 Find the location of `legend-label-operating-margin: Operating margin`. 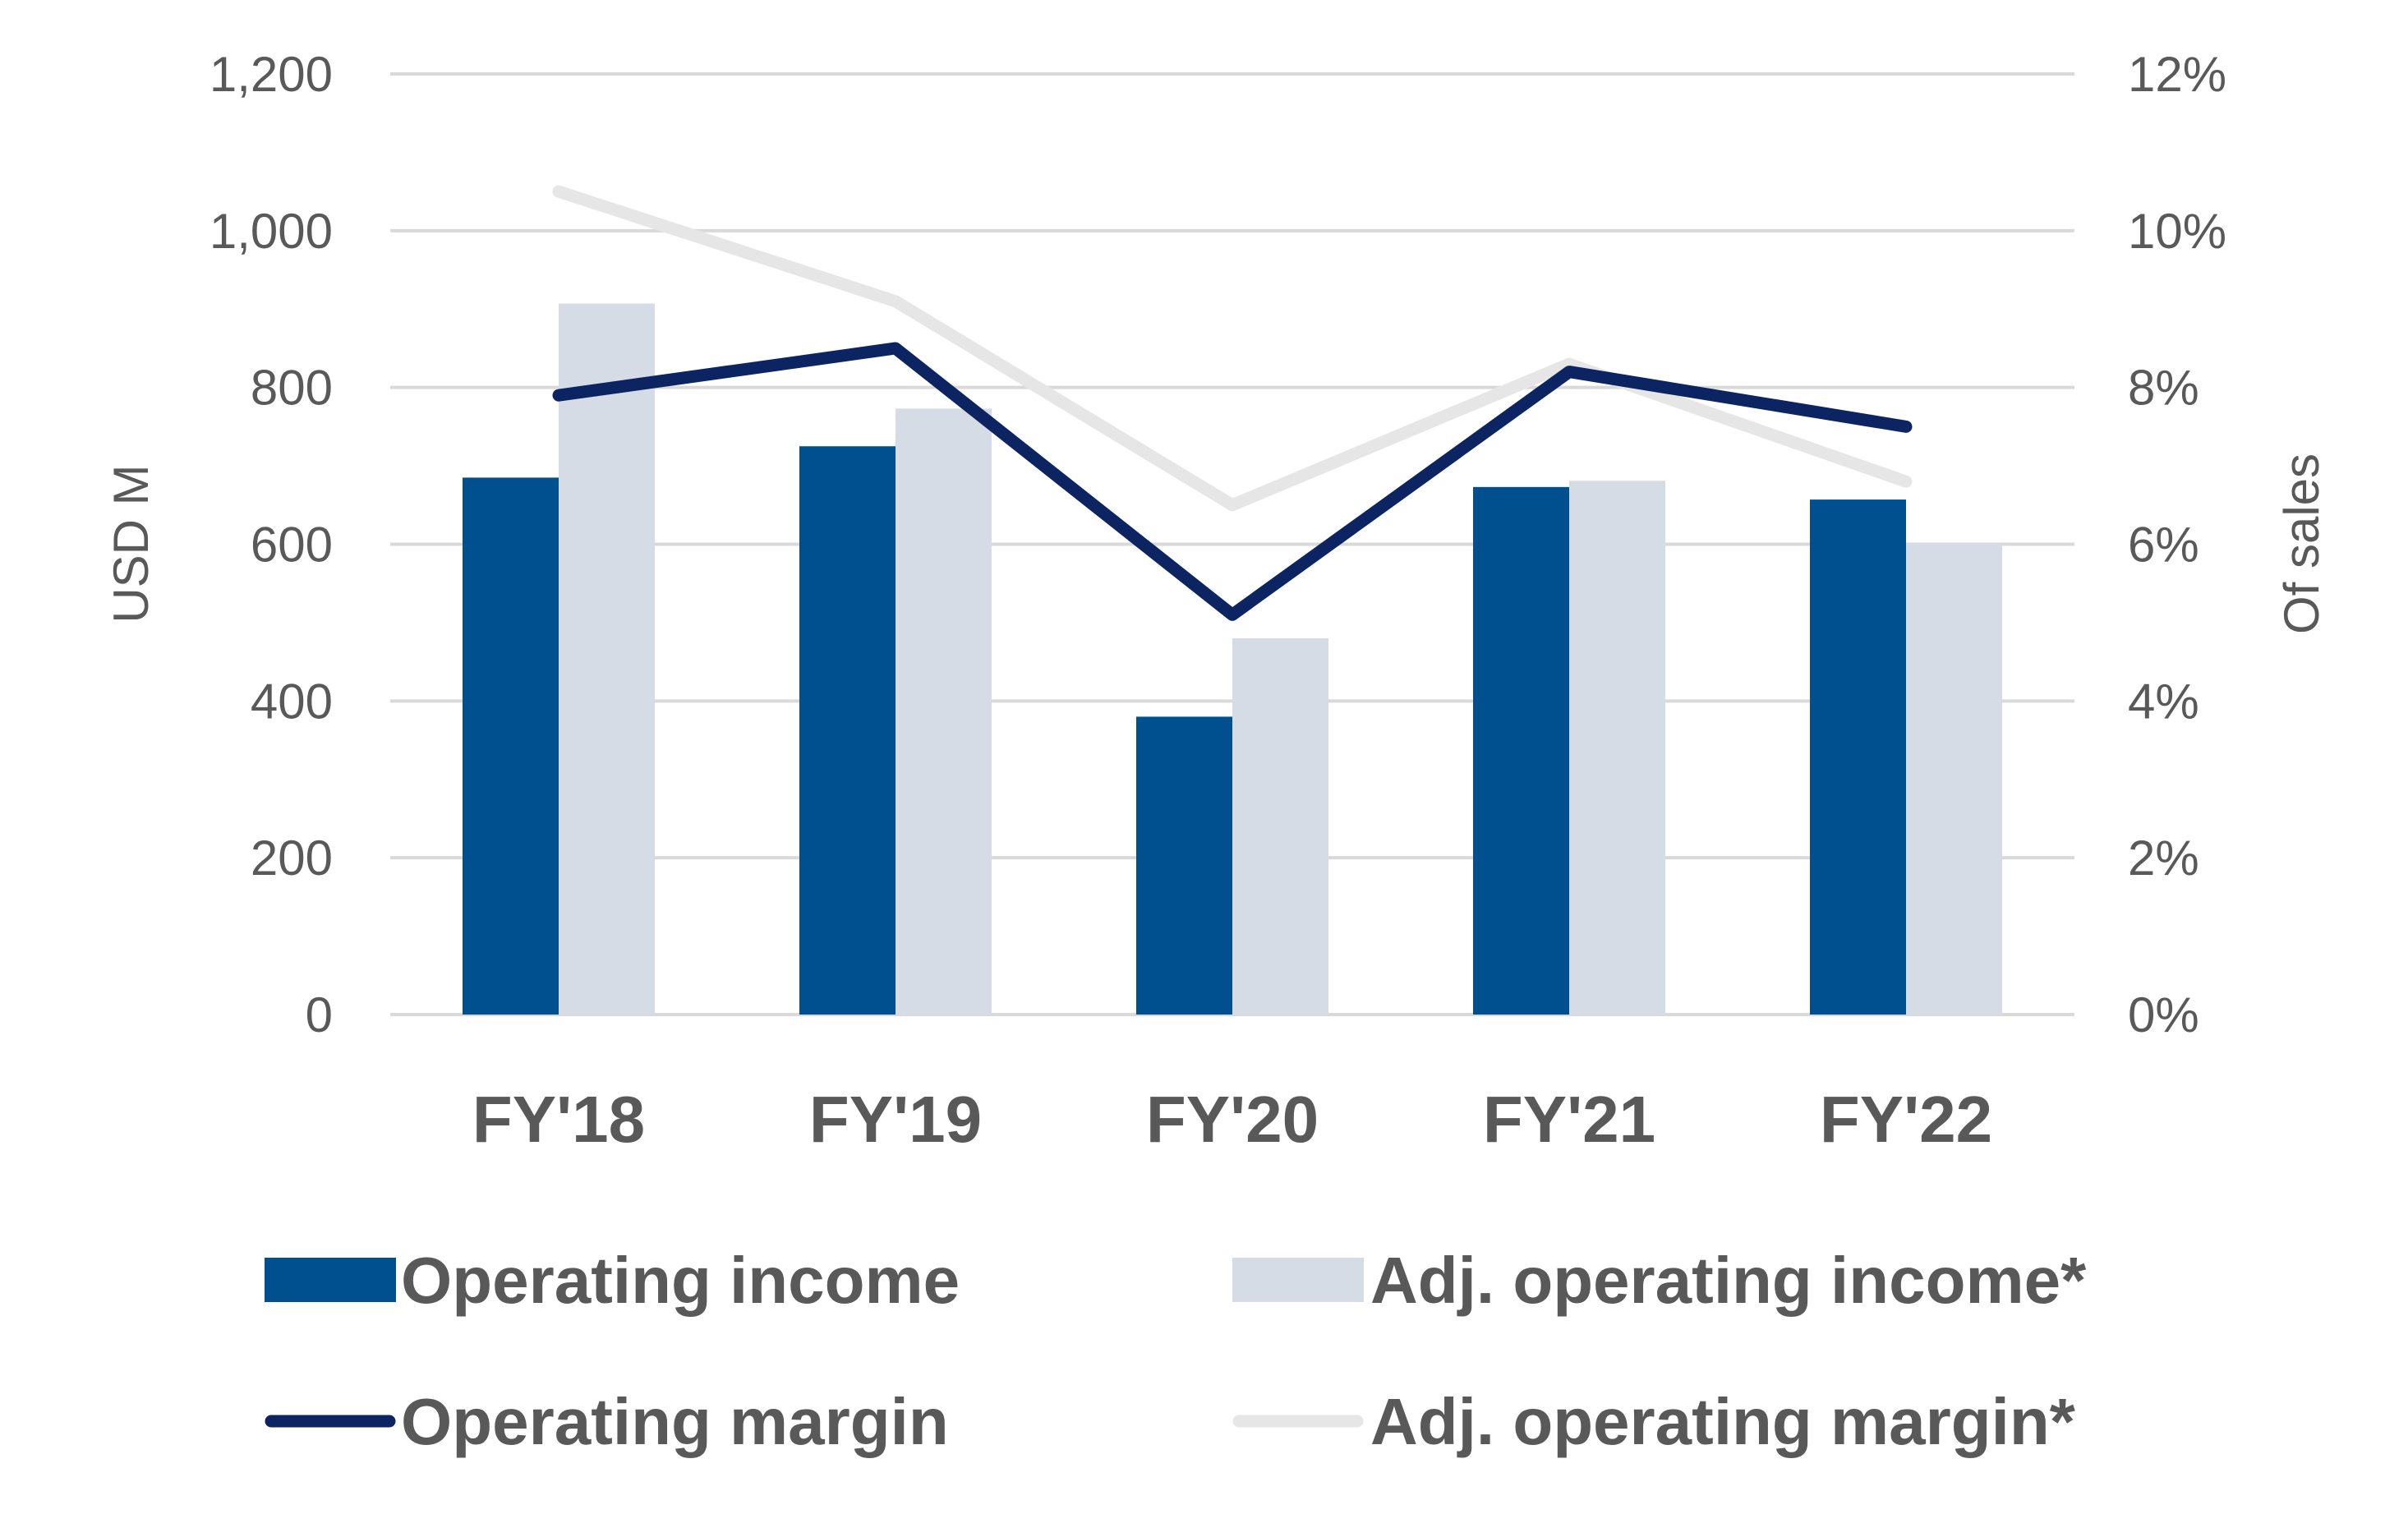

legend-label-operating-margin: Operating margin is located at coordinates (675, 1421).